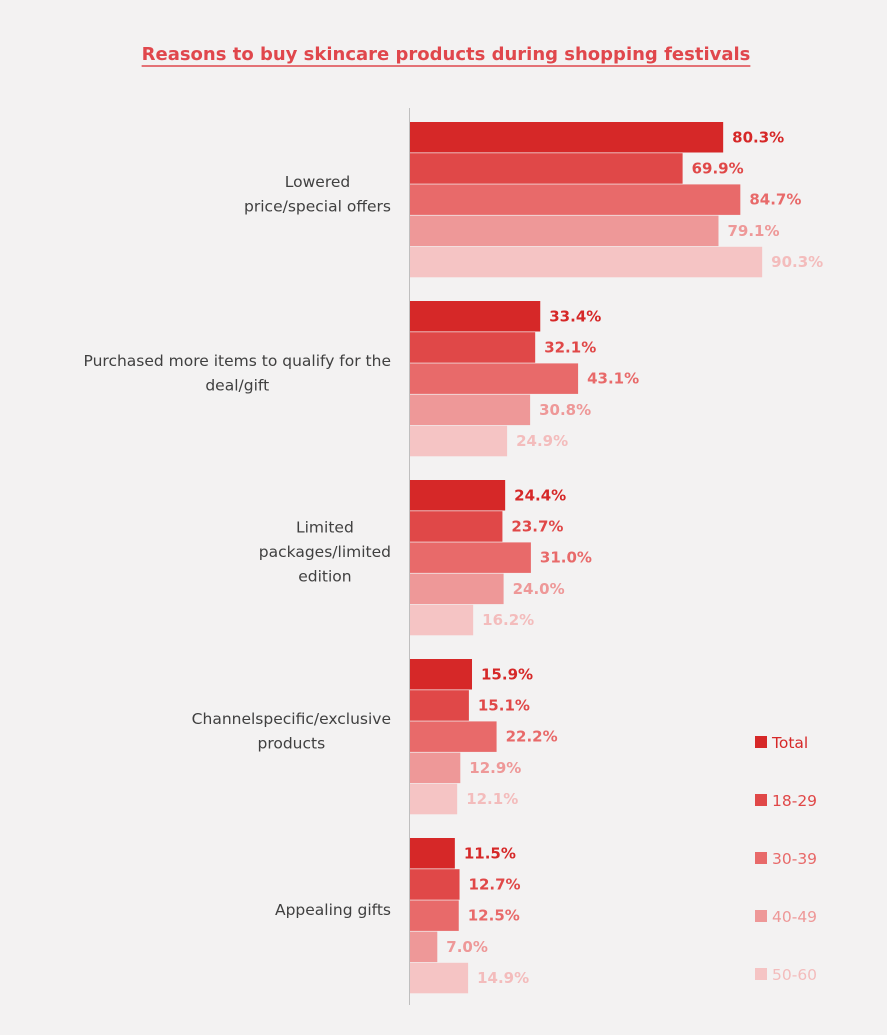  What do you see at coordinates (504, 705) in the screenshot?
I see `data-label: 15.1%` at bounding box center [504, 705].